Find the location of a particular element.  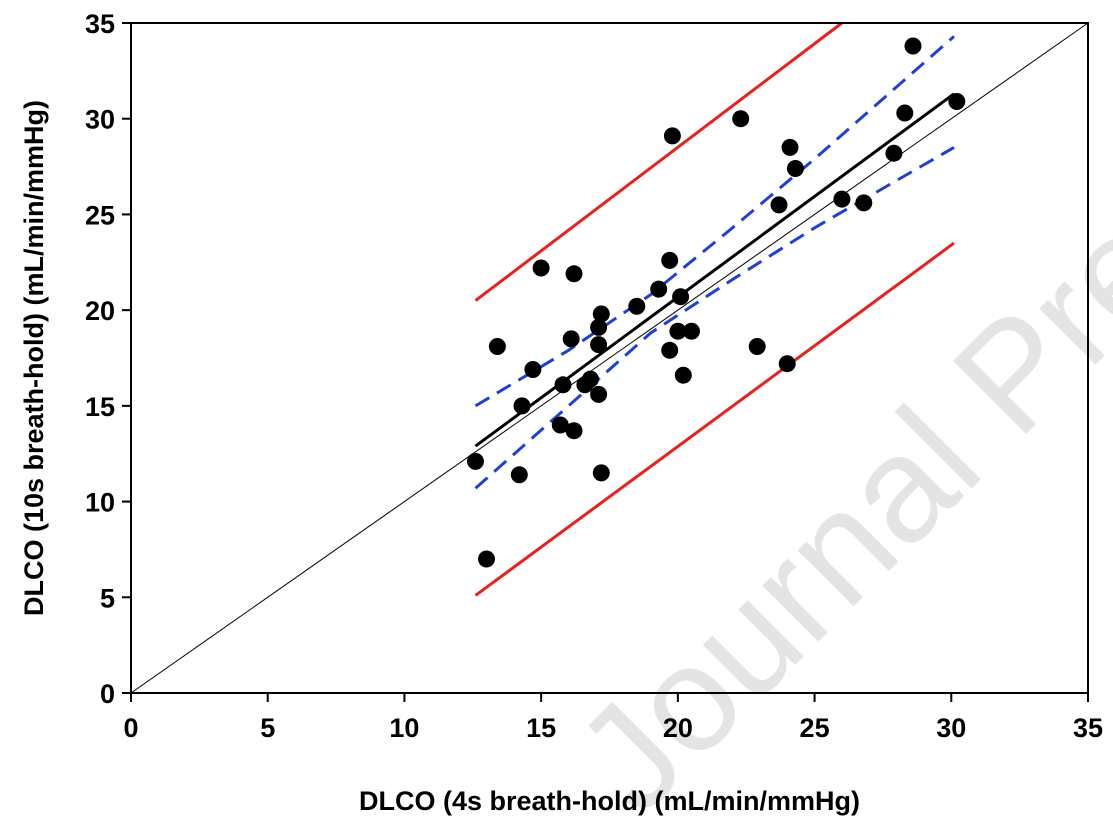

x-tick-label: 15 is located at coordinates (541, 728).